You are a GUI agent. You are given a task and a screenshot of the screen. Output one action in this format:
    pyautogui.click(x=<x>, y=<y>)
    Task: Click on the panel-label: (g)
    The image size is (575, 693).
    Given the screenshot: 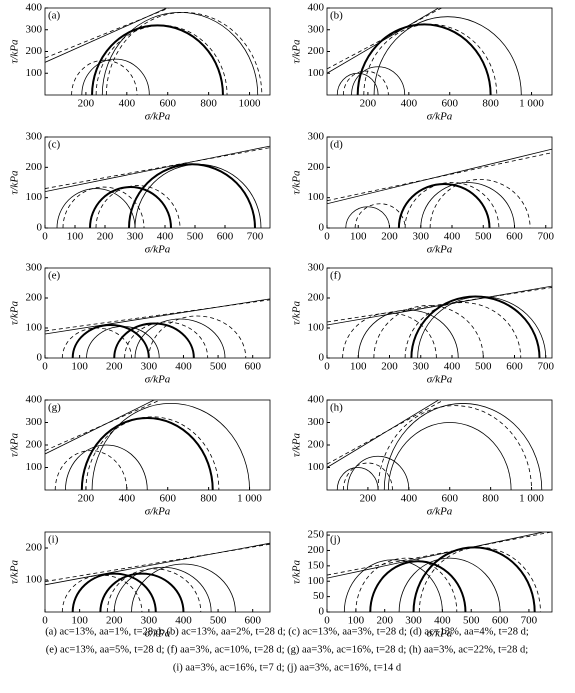 What is the action you would take?
    pyautogui.click(x=54, y=408)
    